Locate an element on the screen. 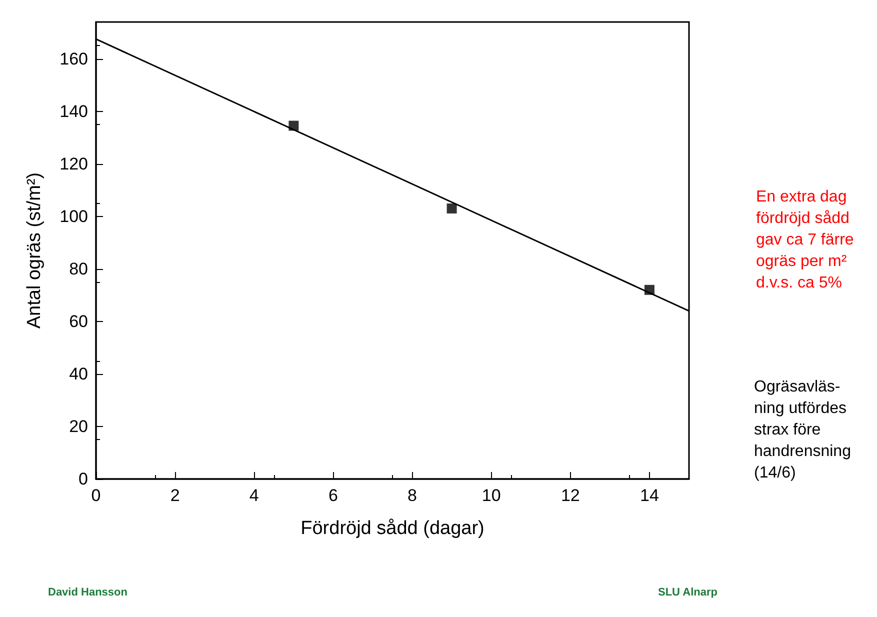  x-tick-label: 6 is located at coordinates (333, 495).